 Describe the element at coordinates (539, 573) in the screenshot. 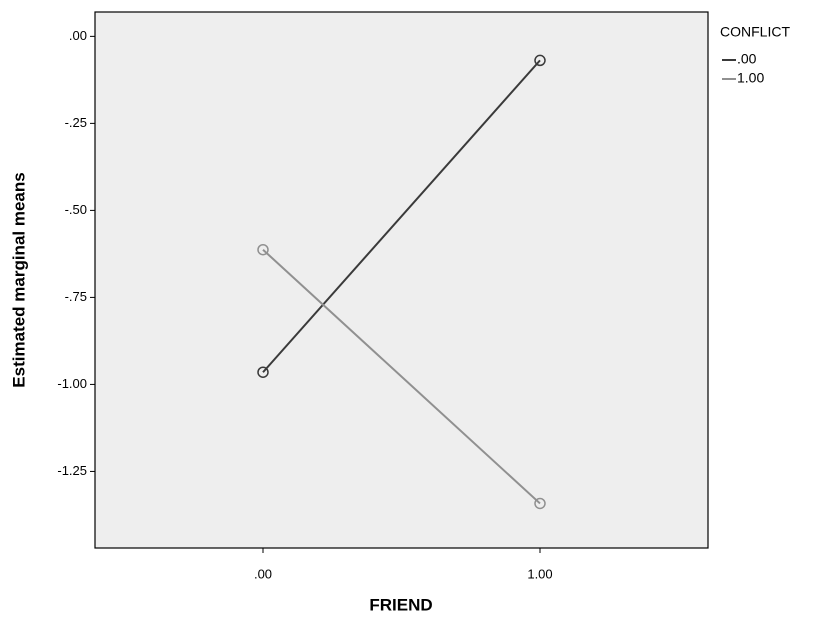

I see `x-tick-label: 1.00` at that location.